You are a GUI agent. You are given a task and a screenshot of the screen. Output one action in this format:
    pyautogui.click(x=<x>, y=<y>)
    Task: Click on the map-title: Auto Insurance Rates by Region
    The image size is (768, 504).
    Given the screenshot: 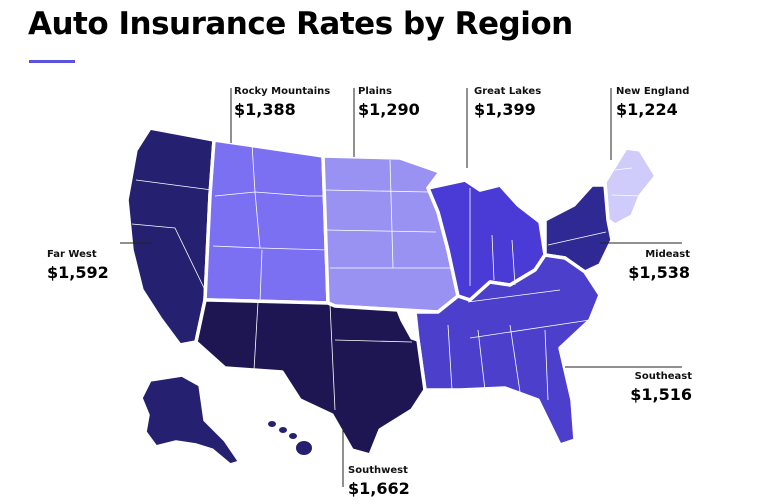 What is the action you would take?
    pyautogui.click(x=300, y=24)
    